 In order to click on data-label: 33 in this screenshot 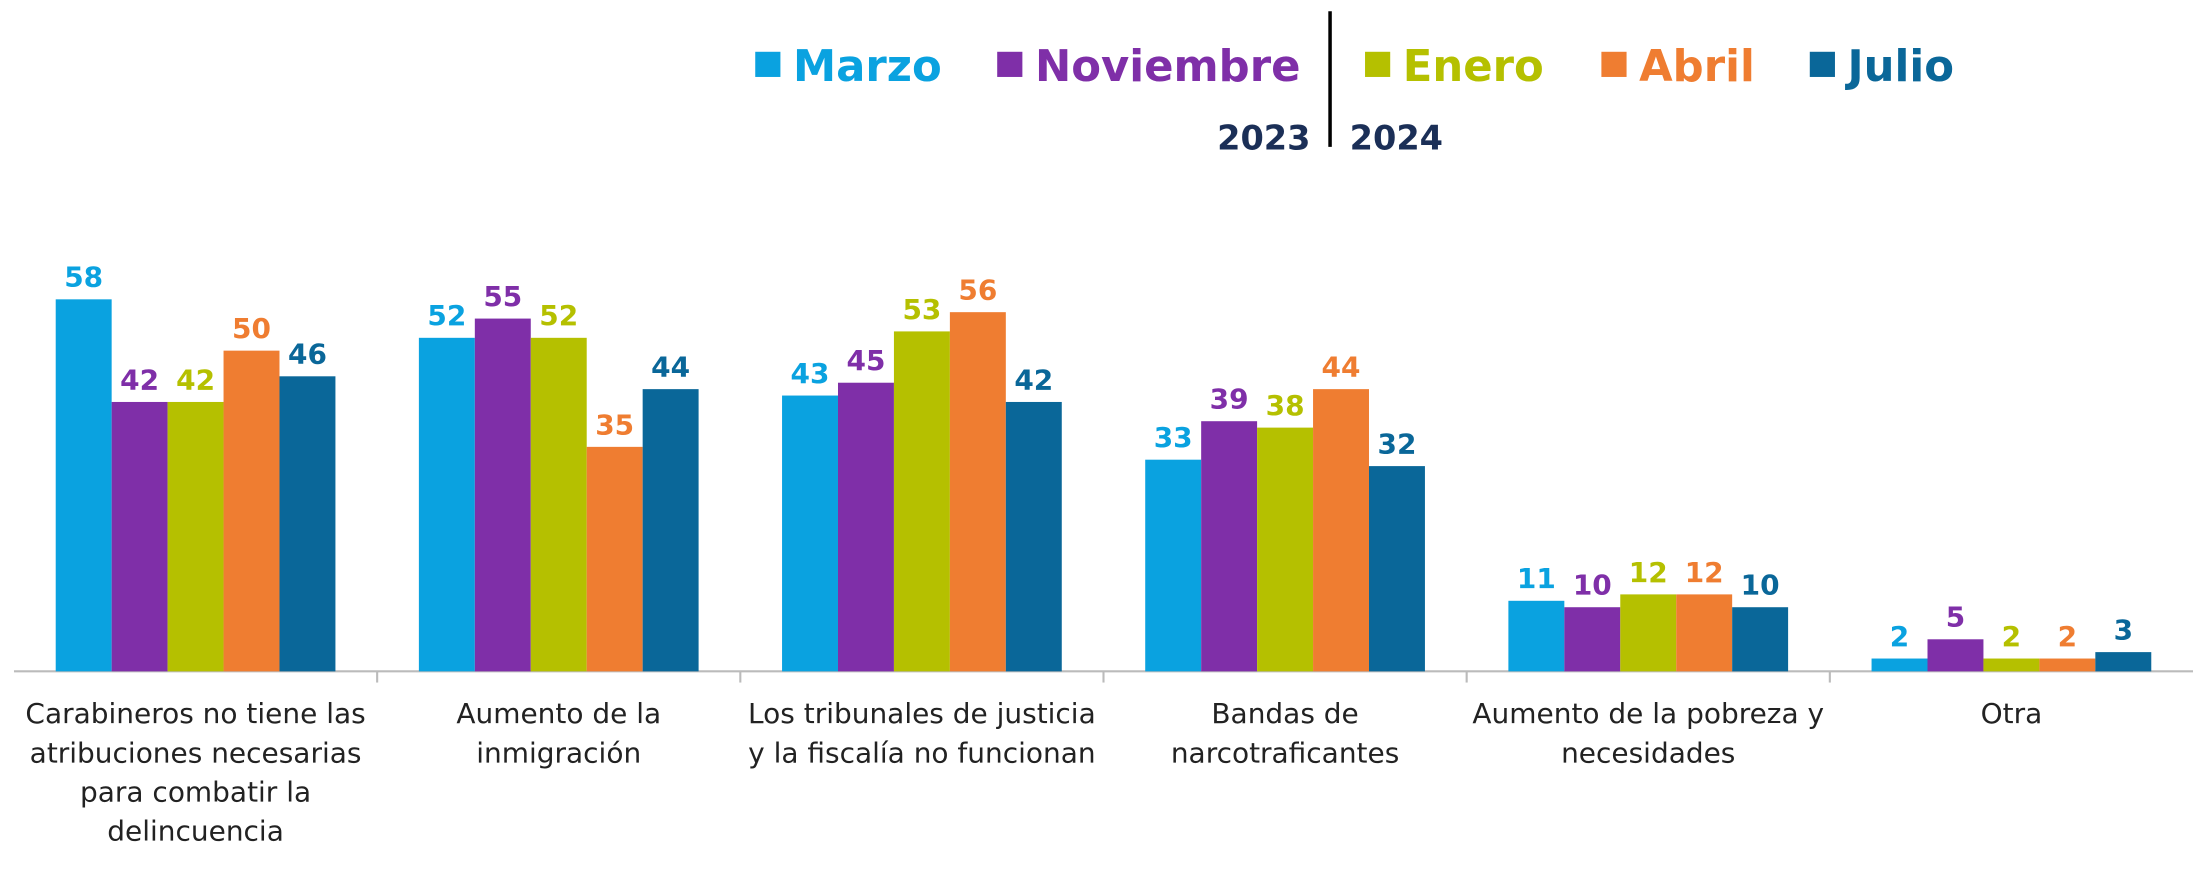, I will do `click(1173, 437)`.